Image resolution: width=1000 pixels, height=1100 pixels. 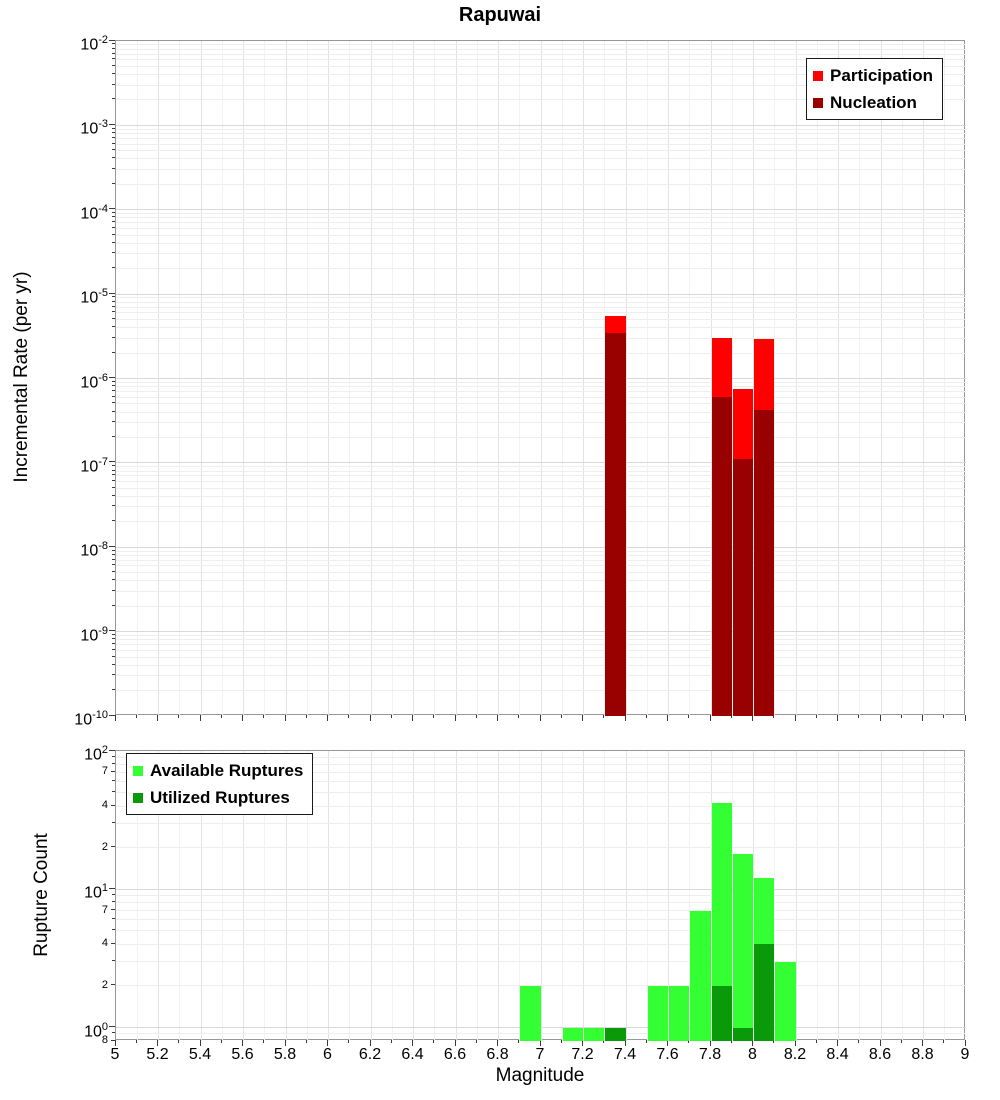 I want to click on legend-entry-available: Available Ruptures, so click(x=218, y=770).